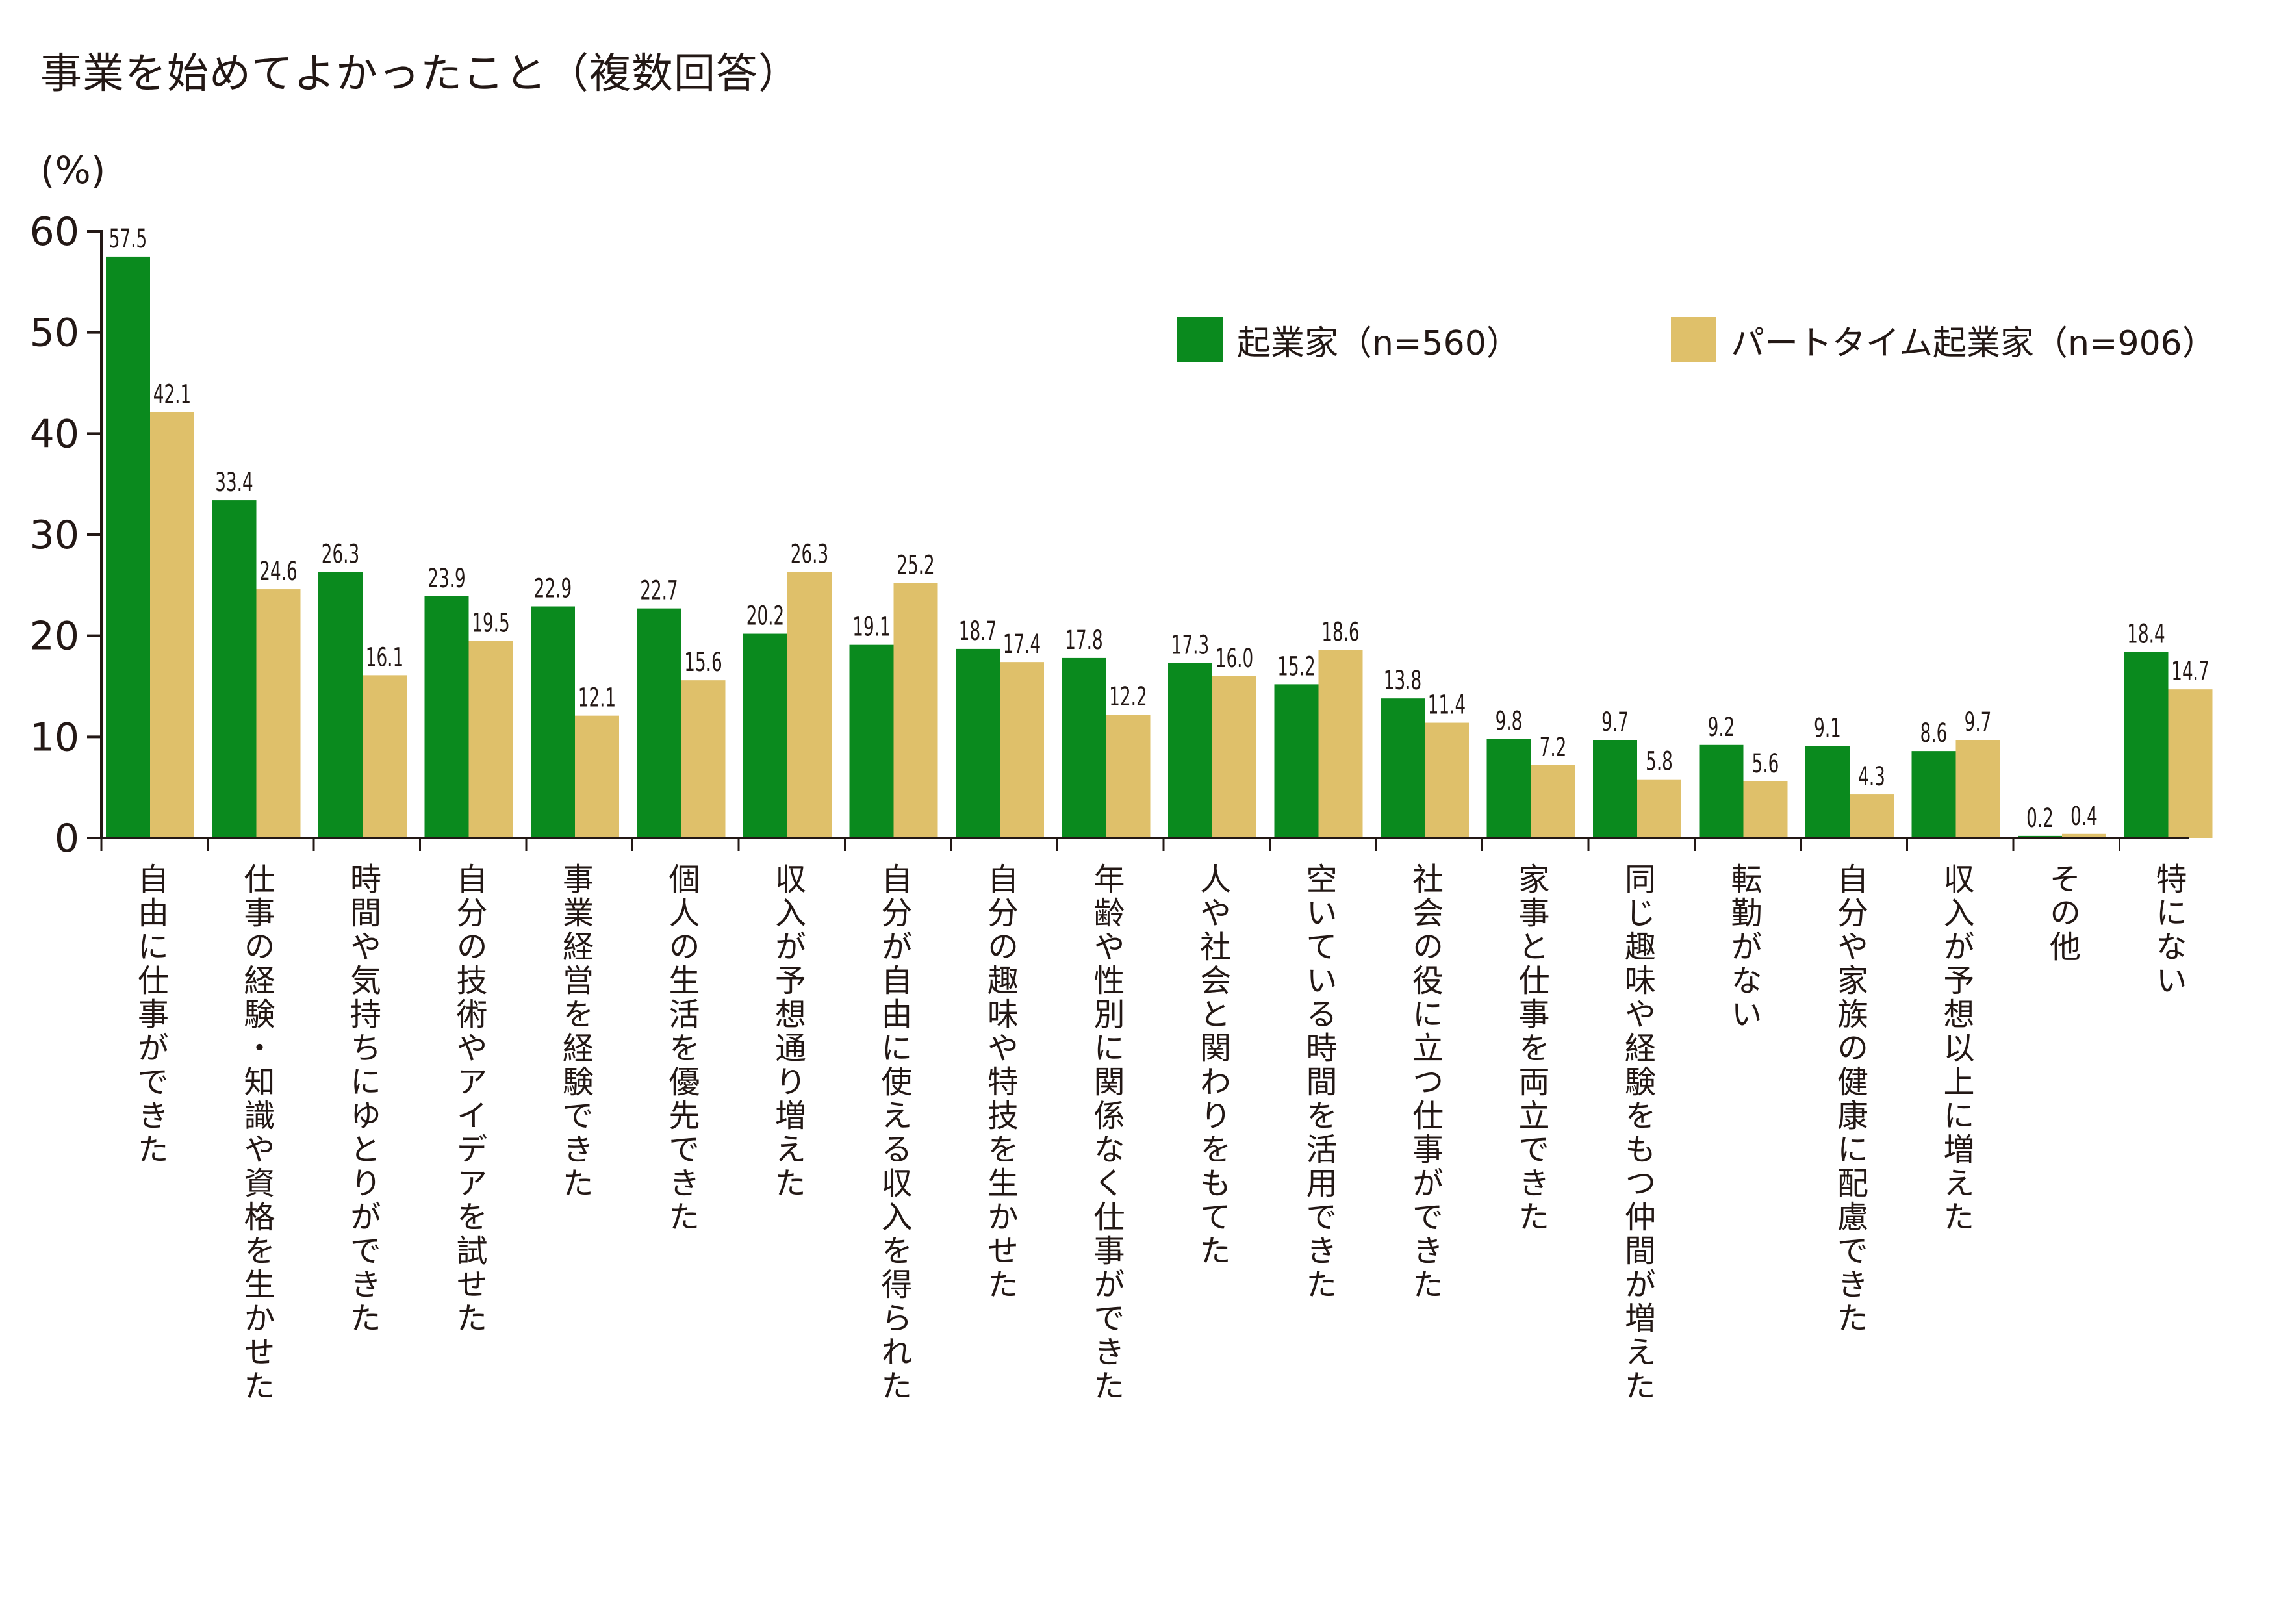 The image size is (2279, 1624). Describe the element at coordinates (1083, 640) in the screenshot. I see `value-label-s1-10: 17.8` at that location.